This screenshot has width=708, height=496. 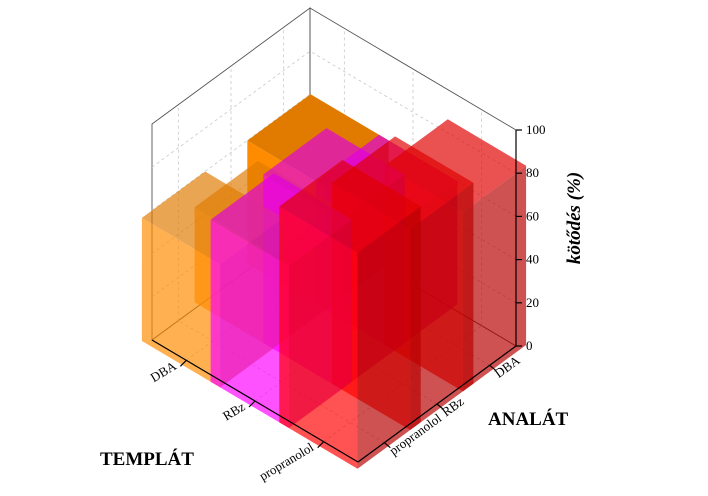 What do you see at coordinates (234, 411) in the screenshot?
I see `templat-tick-label: RBz` at bounding box center [234, 411].